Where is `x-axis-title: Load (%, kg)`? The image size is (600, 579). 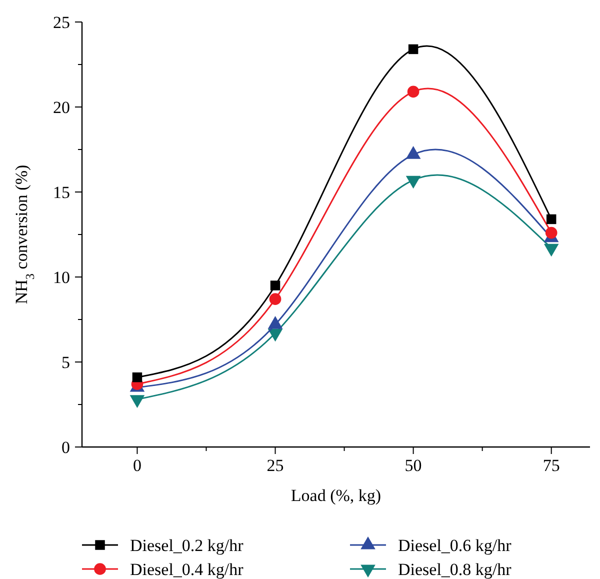 x-axis-title: Load (%, kg) is located at coordinates (336, 495).